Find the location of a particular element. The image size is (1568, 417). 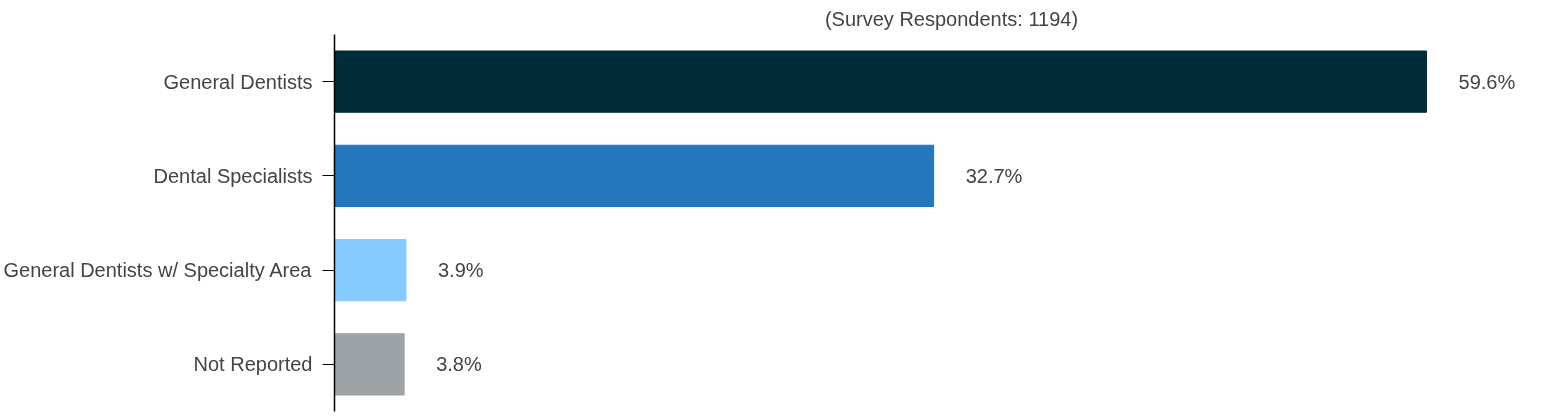

y-tick-label: General Dentists is located at coordinates (238, 81).